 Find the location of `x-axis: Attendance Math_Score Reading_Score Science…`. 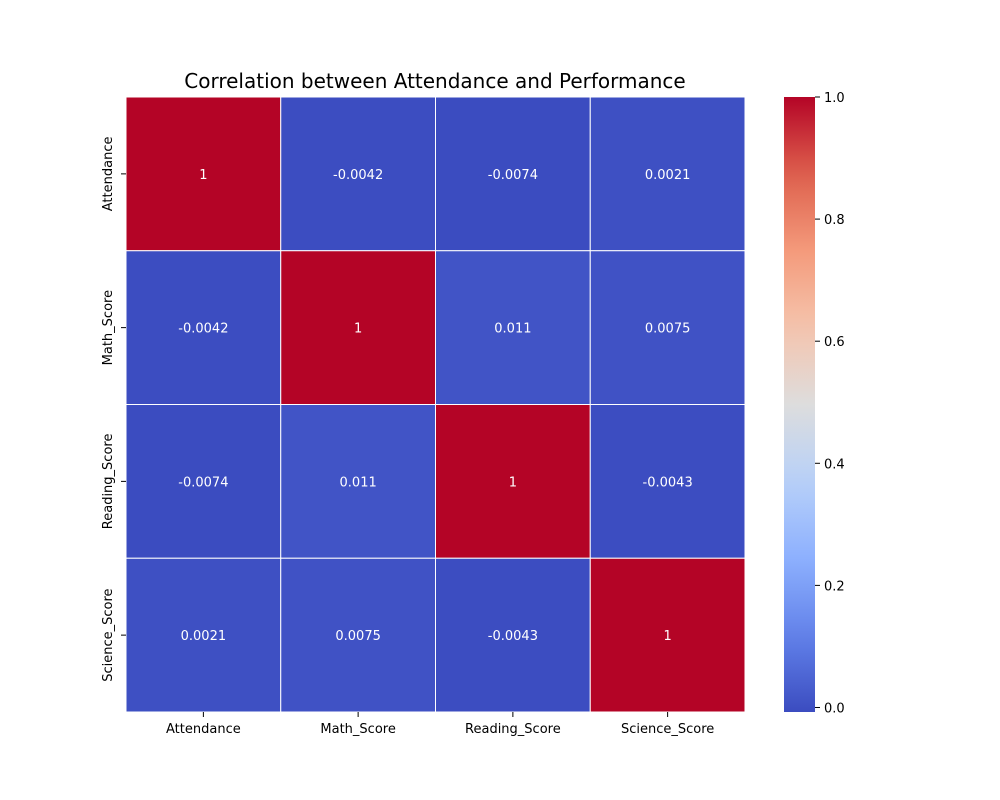

x-axis: Attendance Math_Score Reading_Score Science… is located at coordinates (440, 724).